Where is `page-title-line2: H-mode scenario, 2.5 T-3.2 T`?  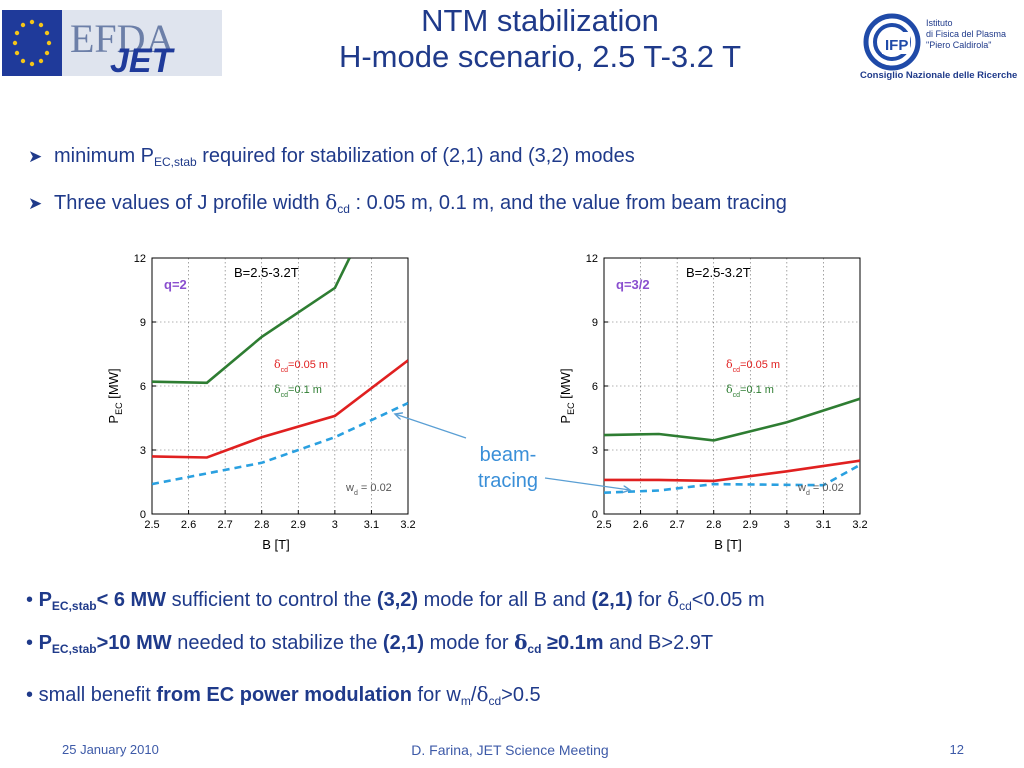 page-title-line2: H-mode scenario, 2.5 T-3.2 T is located at coordinates (540, 56).